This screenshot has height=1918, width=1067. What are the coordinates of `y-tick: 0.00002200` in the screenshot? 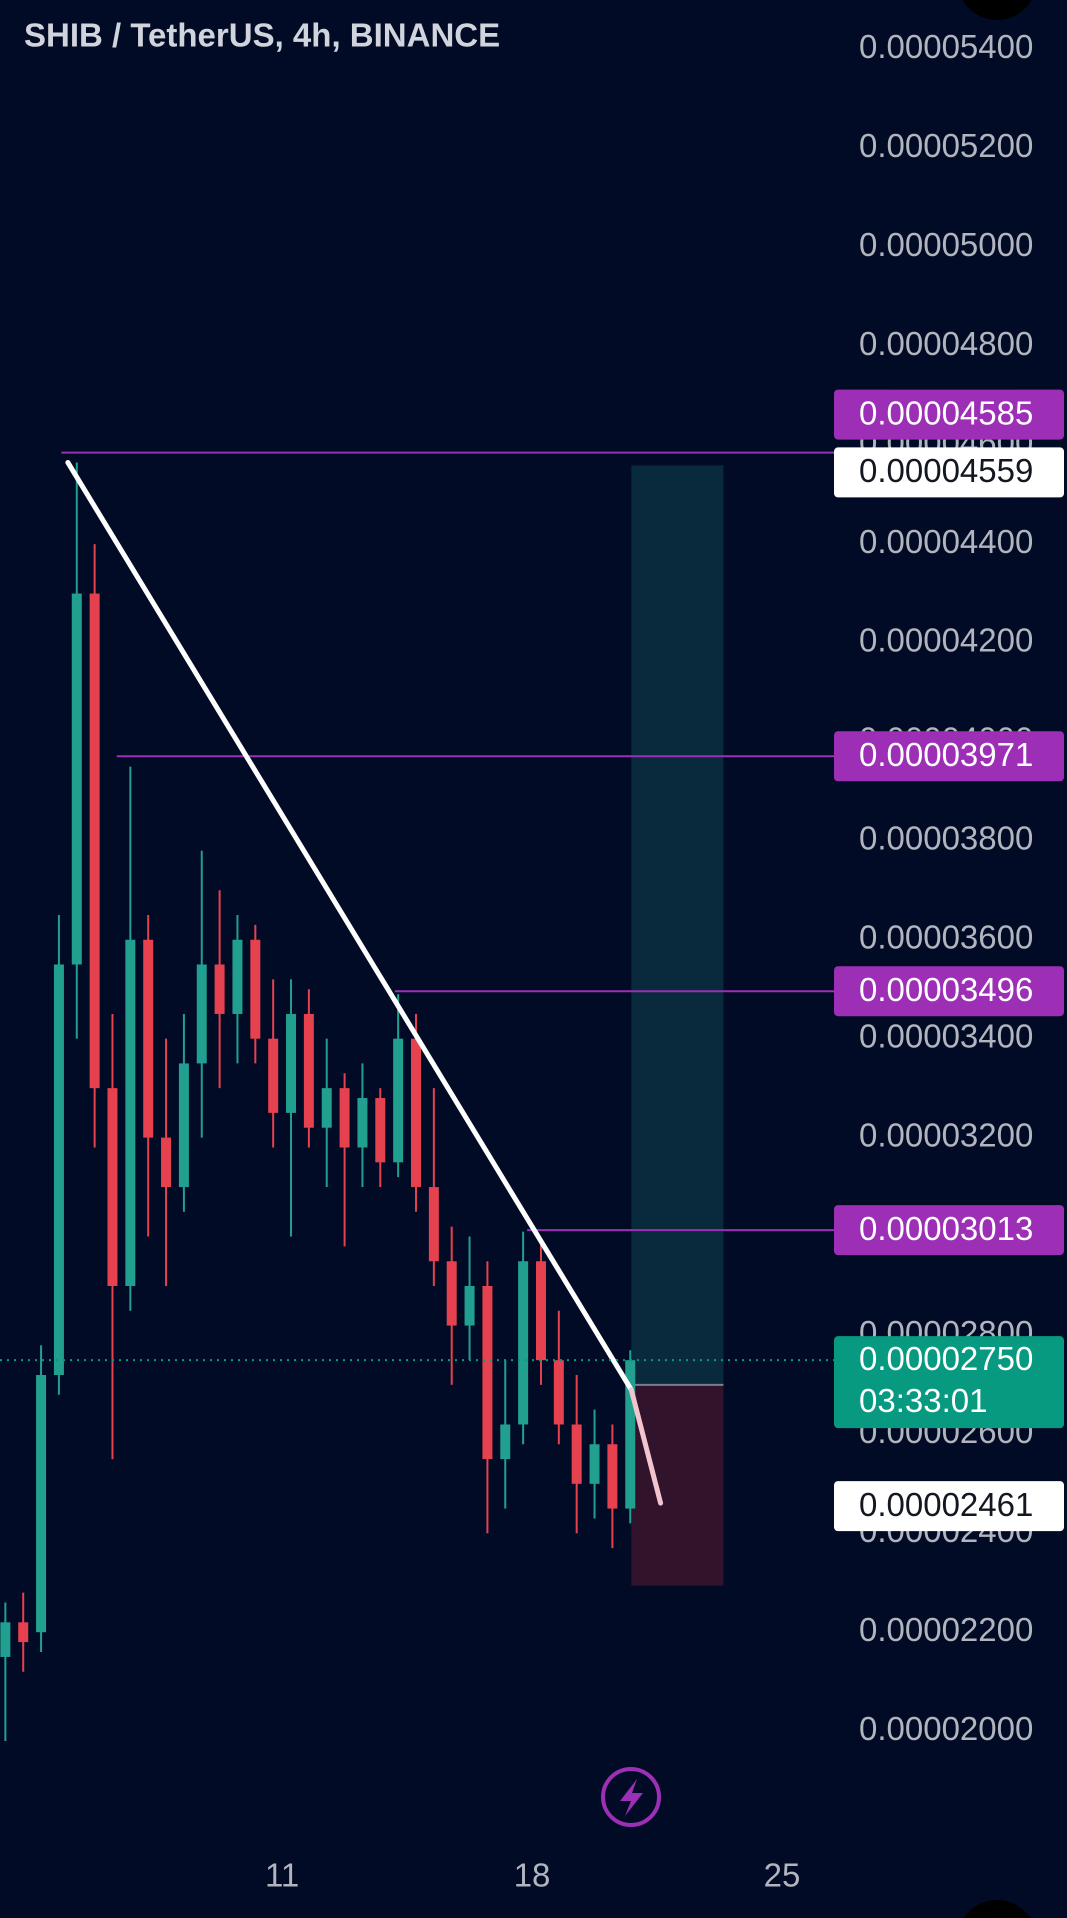 It's located at (946, 1629).